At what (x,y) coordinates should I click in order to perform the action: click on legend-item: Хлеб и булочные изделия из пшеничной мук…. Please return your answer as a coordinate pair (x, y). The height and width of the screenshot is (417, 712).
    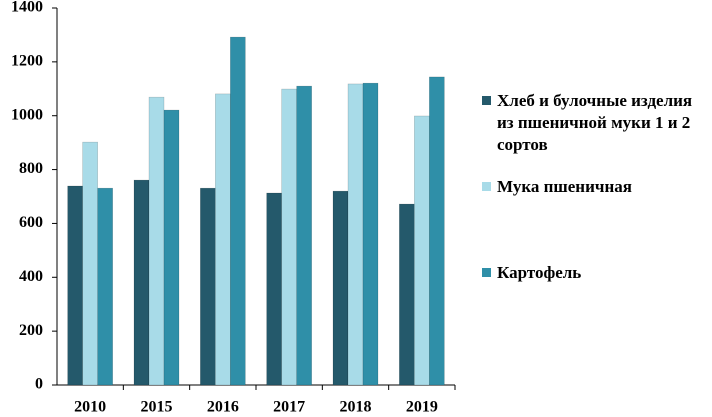
    Looking at the image, I should click on (597, 123).